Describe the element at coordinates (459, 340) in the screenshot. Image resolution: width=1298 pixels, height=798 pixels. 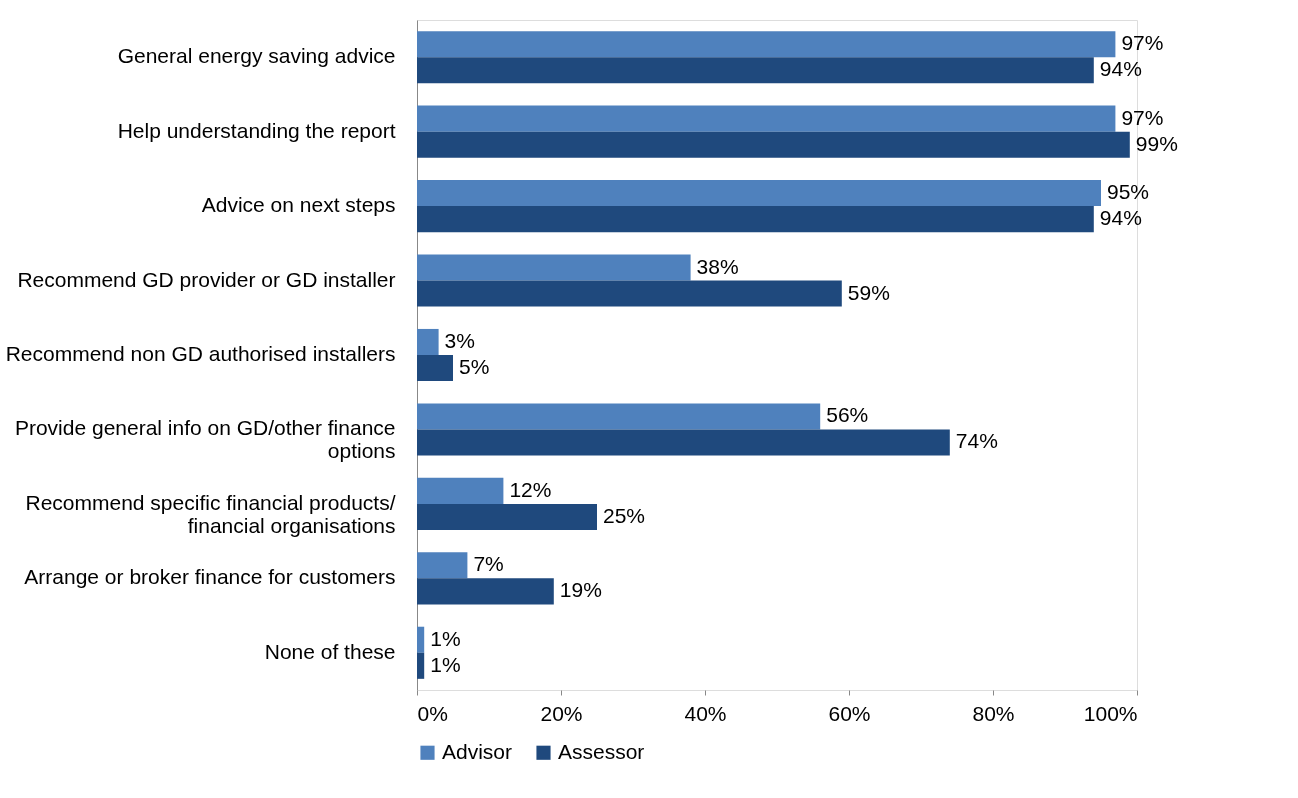
I see `data-label: 3%` at that location.